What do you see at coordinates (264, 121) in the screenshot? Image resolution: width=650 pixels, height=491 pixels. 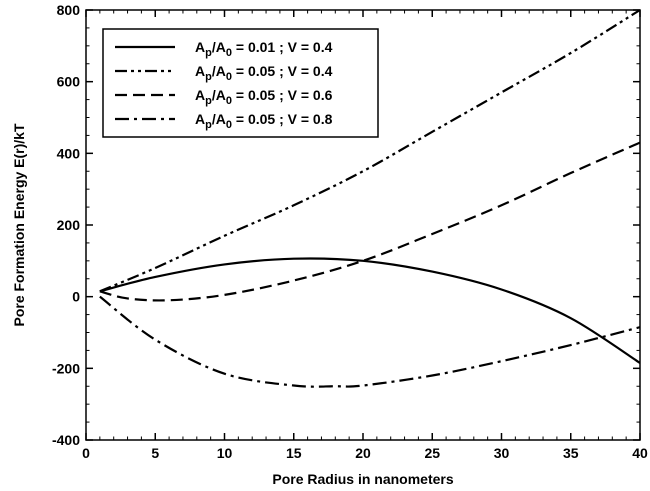 I see `legend-label-4: Ap/A0 = 0.05 ; V = 0.8` at bounding box center [264, 121].